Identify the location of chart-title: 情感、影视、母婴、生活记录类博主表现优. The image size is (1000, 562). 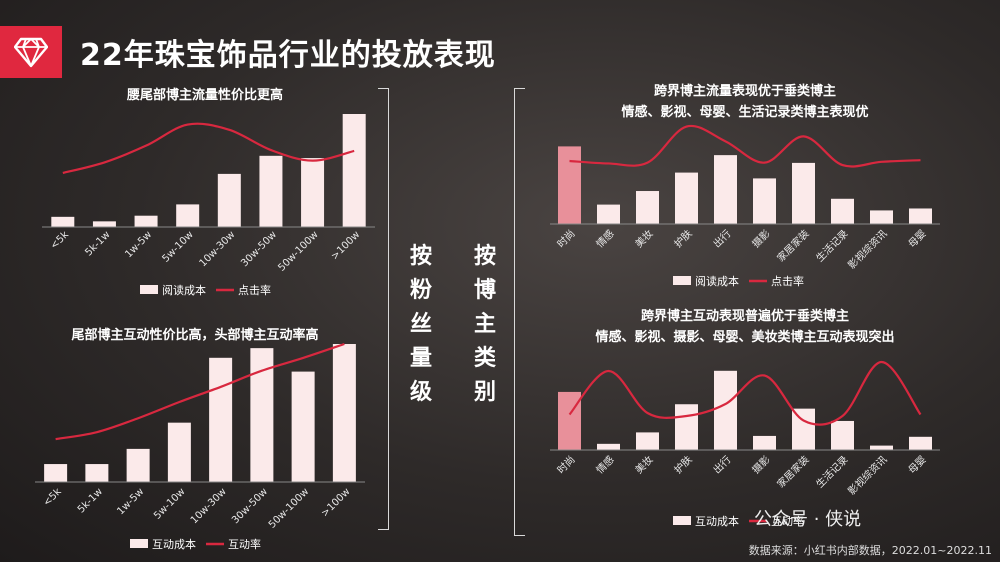
(744, 112).